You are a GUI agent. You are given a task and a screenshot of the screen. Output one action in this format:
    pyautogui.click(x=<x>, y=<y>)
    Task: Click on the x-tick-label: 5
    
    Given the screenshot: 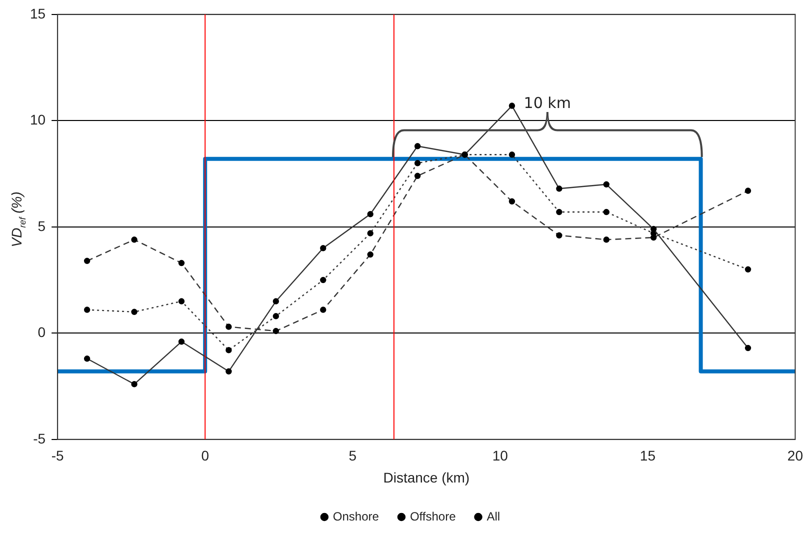 What is the action you would take?
    pyautogui.click(x=352, y=456)
    